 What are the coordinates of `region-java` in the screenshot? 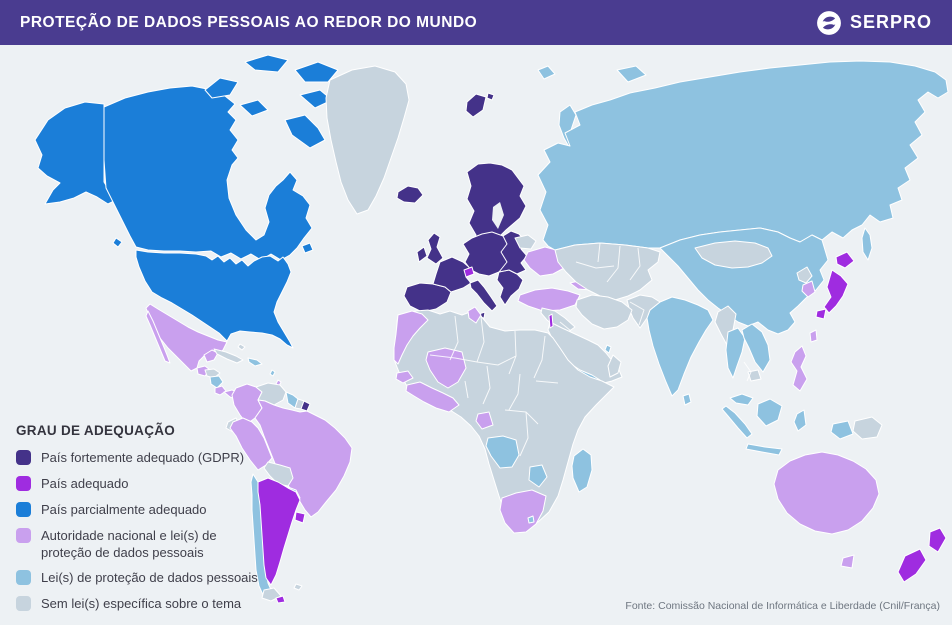 It's located at (764, 449).